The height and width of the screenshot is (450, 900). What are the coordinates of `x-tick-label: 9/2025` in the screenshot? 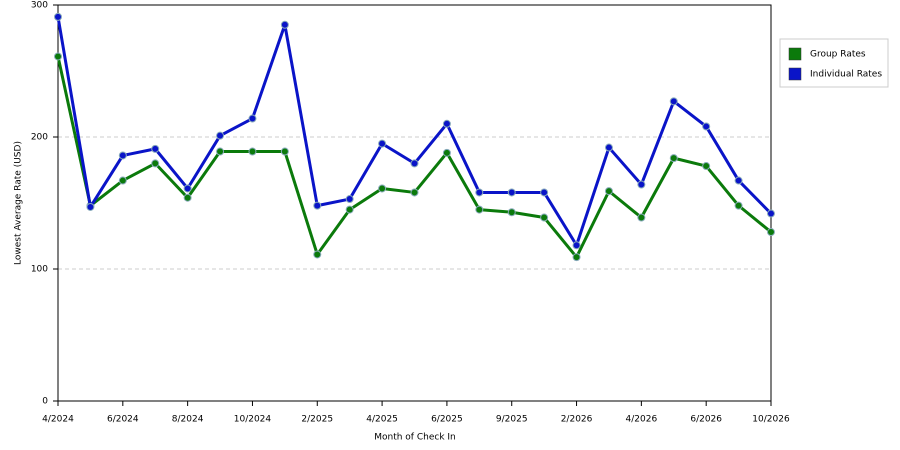 It's located at (512, 420).